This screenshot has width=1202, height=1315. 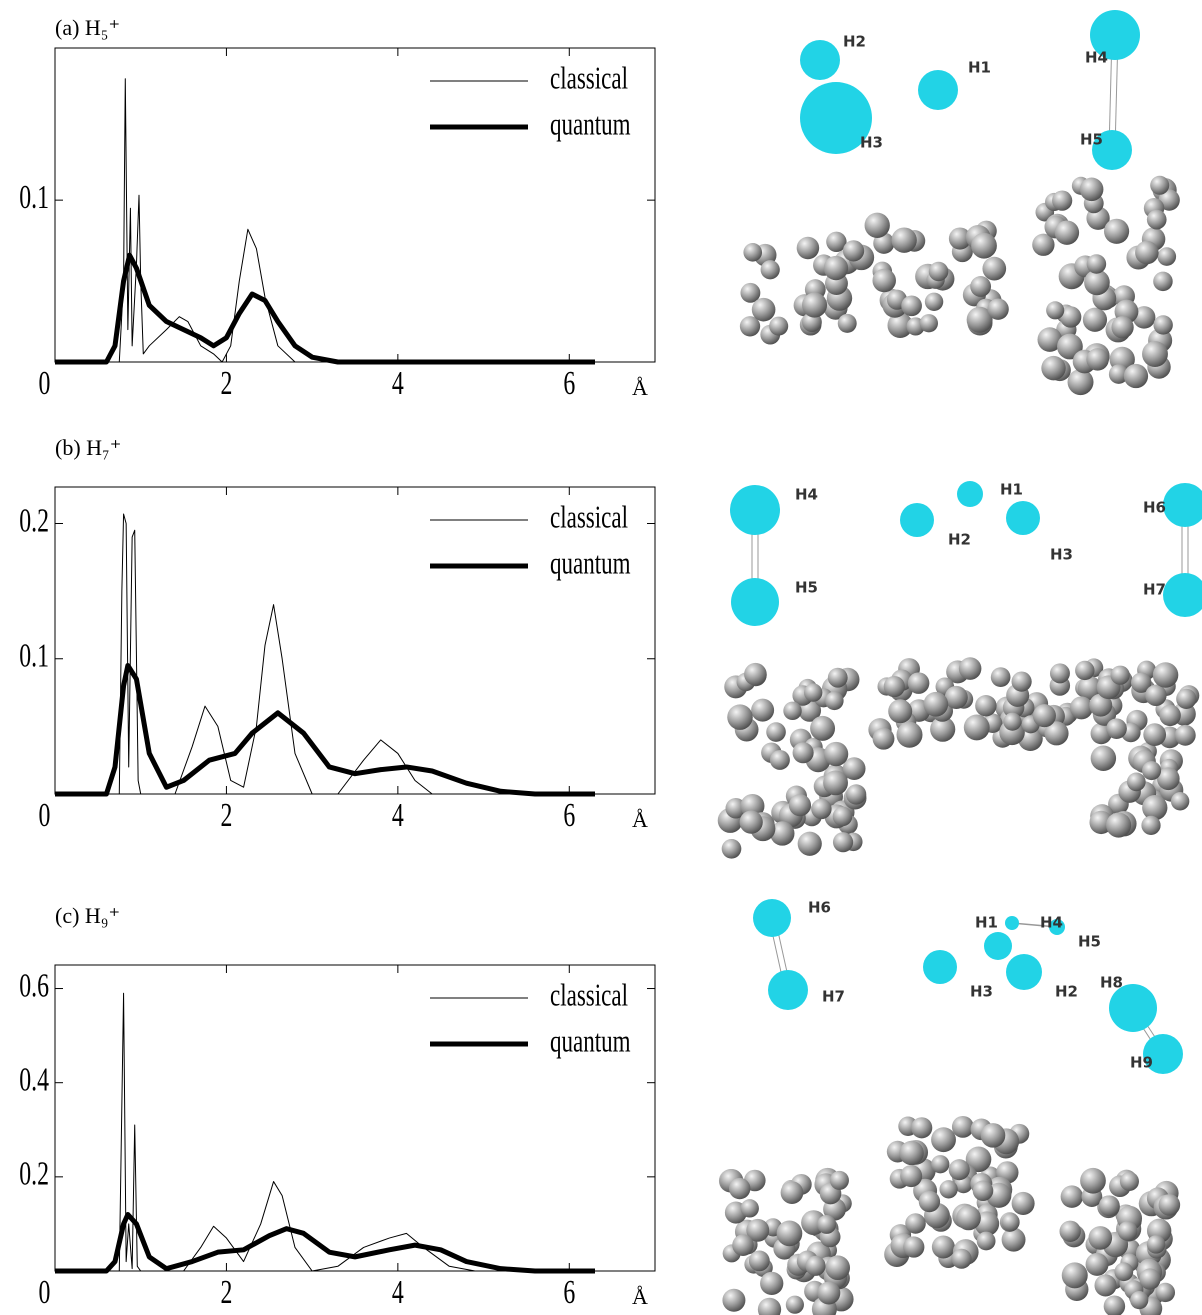 What do you see at coordinates (640, 819) in the screenshot?
I see `x-axis-label: Å` at bounding box center [640, 819].